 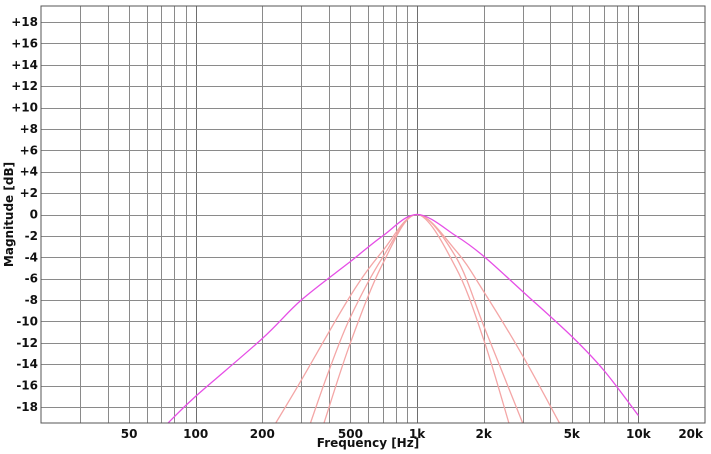 What do you see at coordinates (691, 434) in the screenshot?
I see `x-tick-label: 20k` at bounding box center [691, 434].